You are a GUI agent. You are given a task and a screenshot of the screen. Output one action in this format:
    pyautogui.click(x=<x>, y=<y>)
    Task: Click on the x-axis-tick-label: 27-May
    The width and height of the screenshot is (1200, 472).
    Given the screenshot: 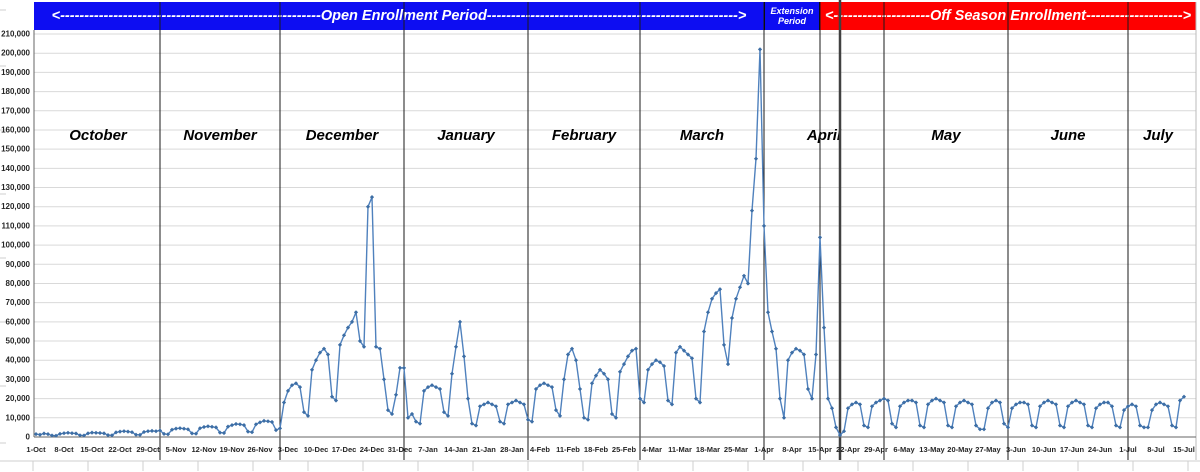 What is the action you would take?
    pyautogui.click(x=988, y=449)
    